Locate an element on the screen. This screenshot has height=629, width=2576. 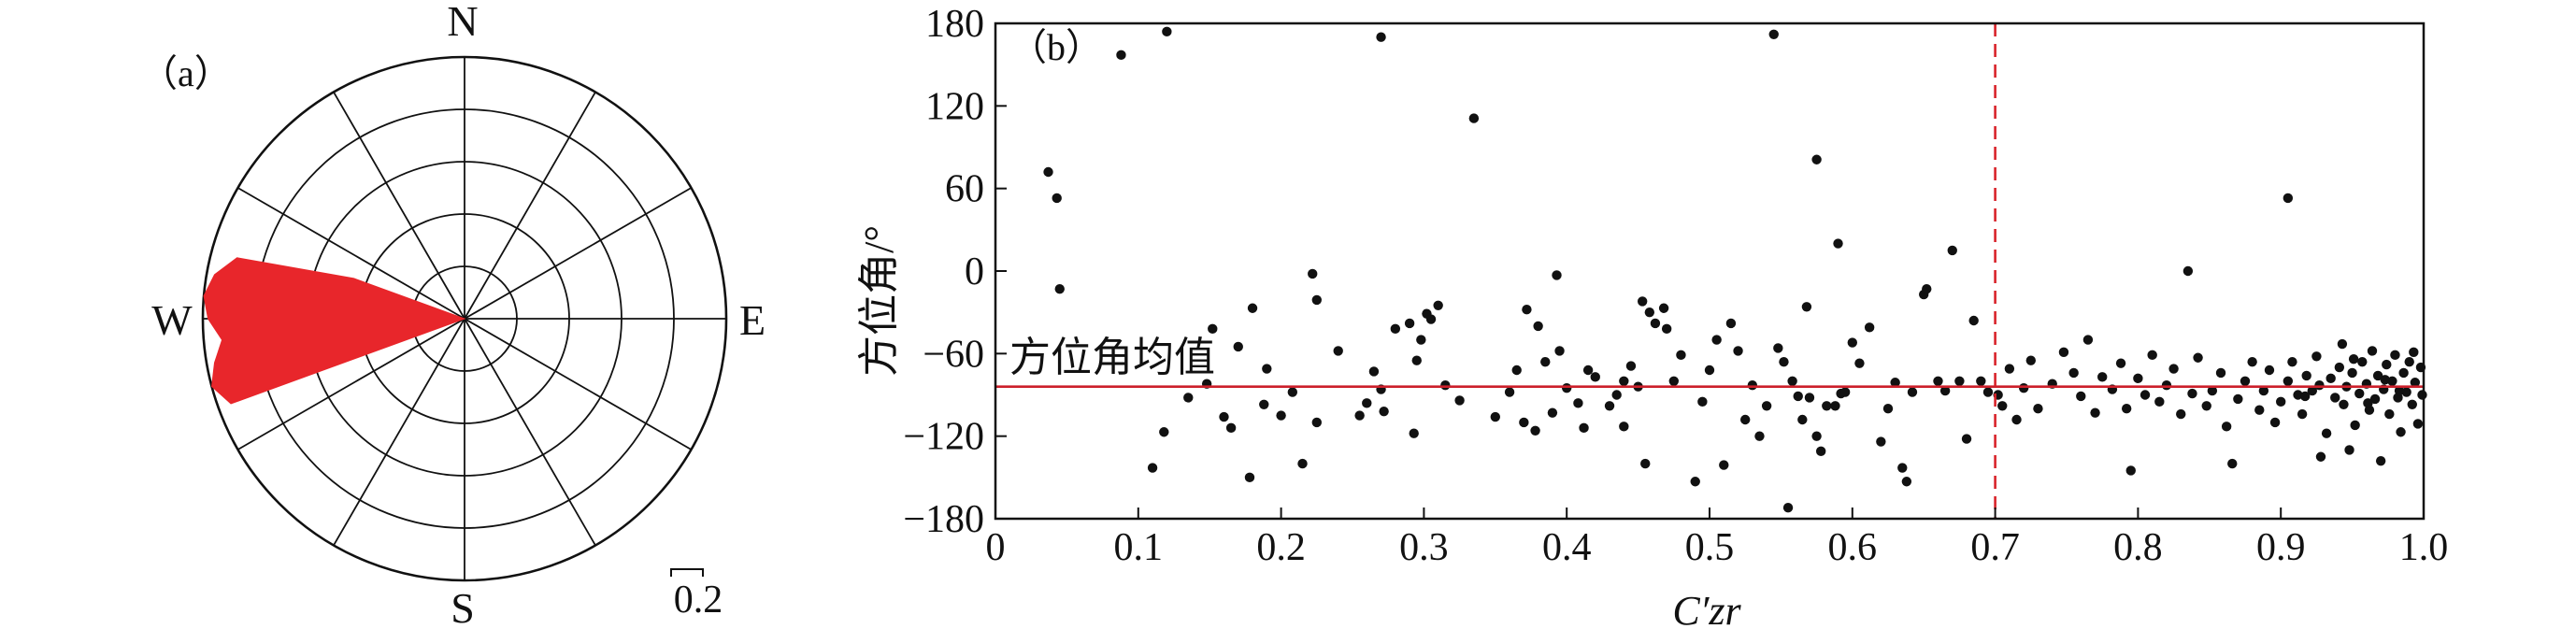
y-axis: 180 120 60 0 −60 −120 −180 is located at coordinates (955, 272).